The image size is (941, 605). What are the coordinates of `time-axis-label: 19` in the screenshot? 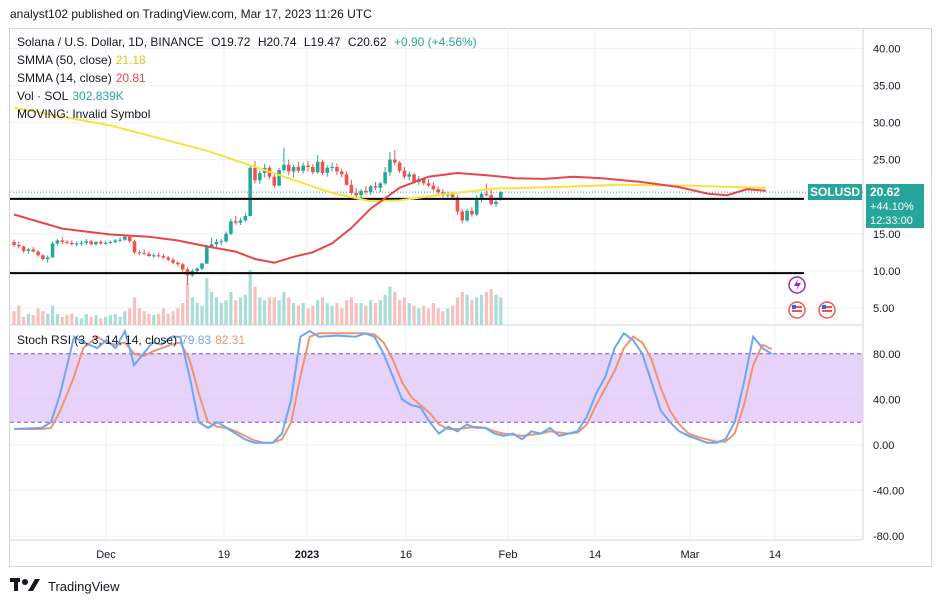 It's located at (224, 555).